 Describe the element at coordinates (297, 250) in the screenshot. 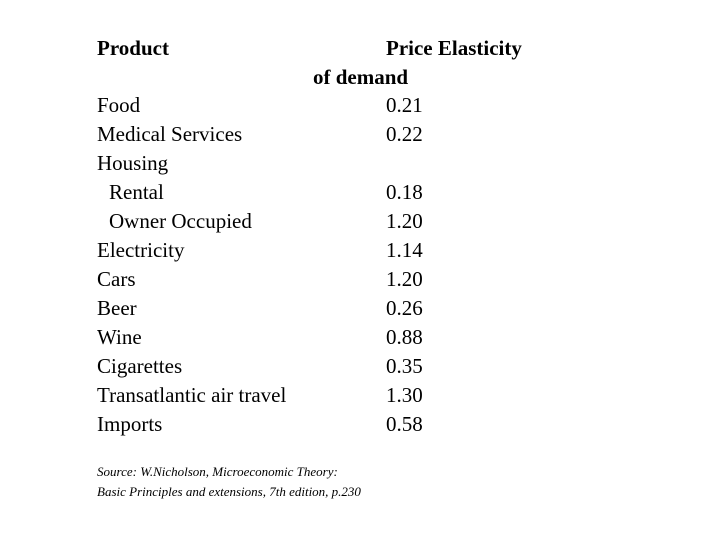

I see `table-row: Electricity 1.14` at that location.